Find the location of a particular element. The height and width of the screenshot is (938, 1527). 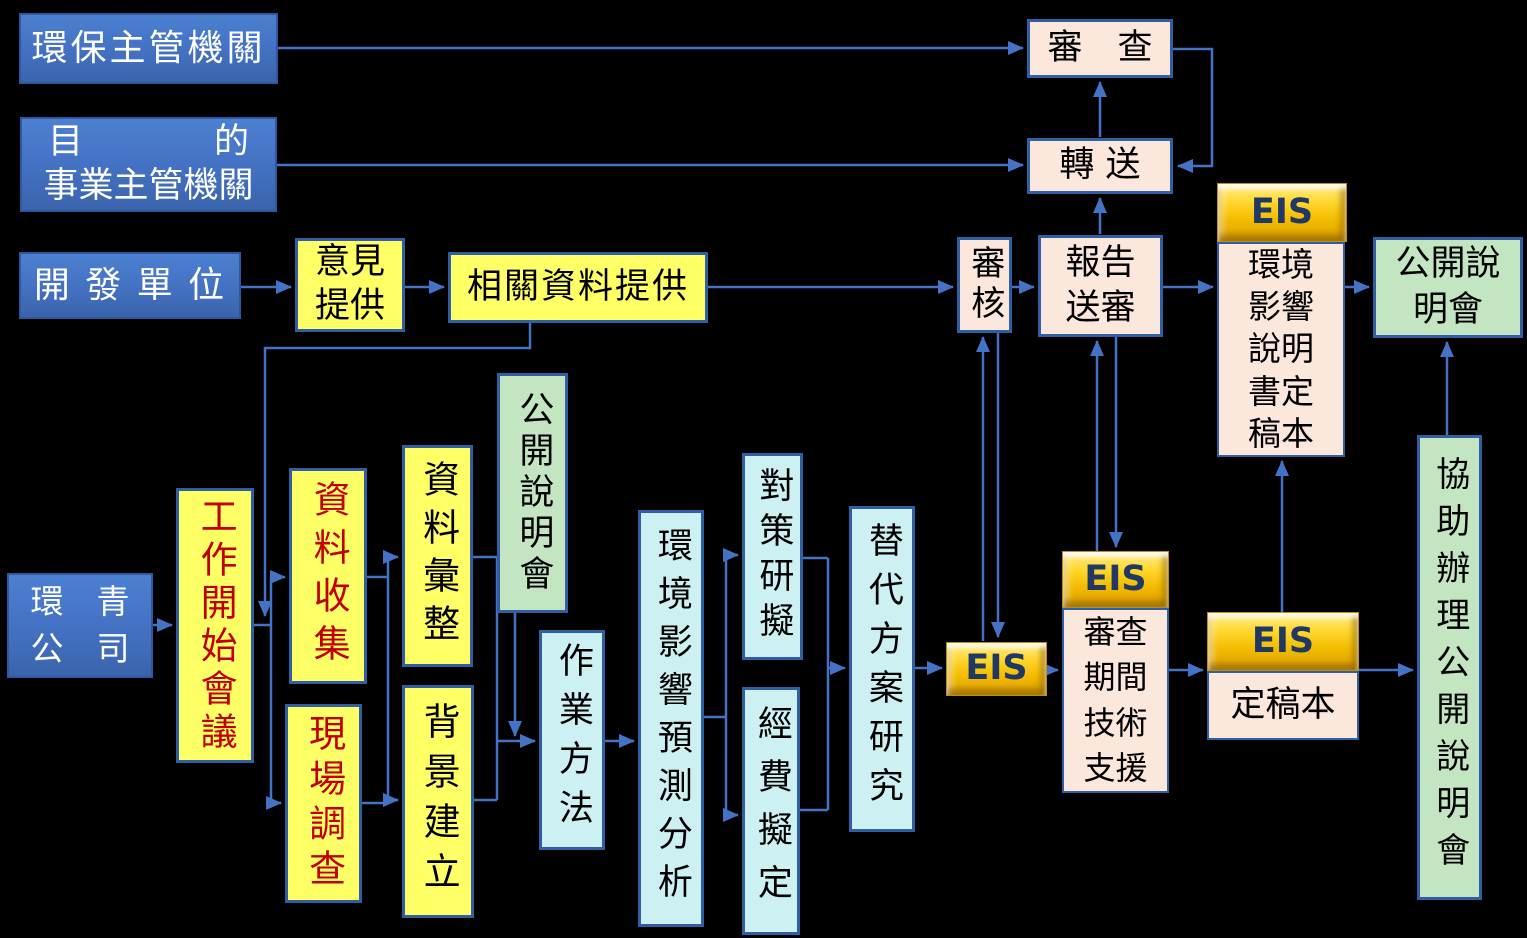

node-countermeasure-study: 對策研擬 is located at coordinates (772, 556).